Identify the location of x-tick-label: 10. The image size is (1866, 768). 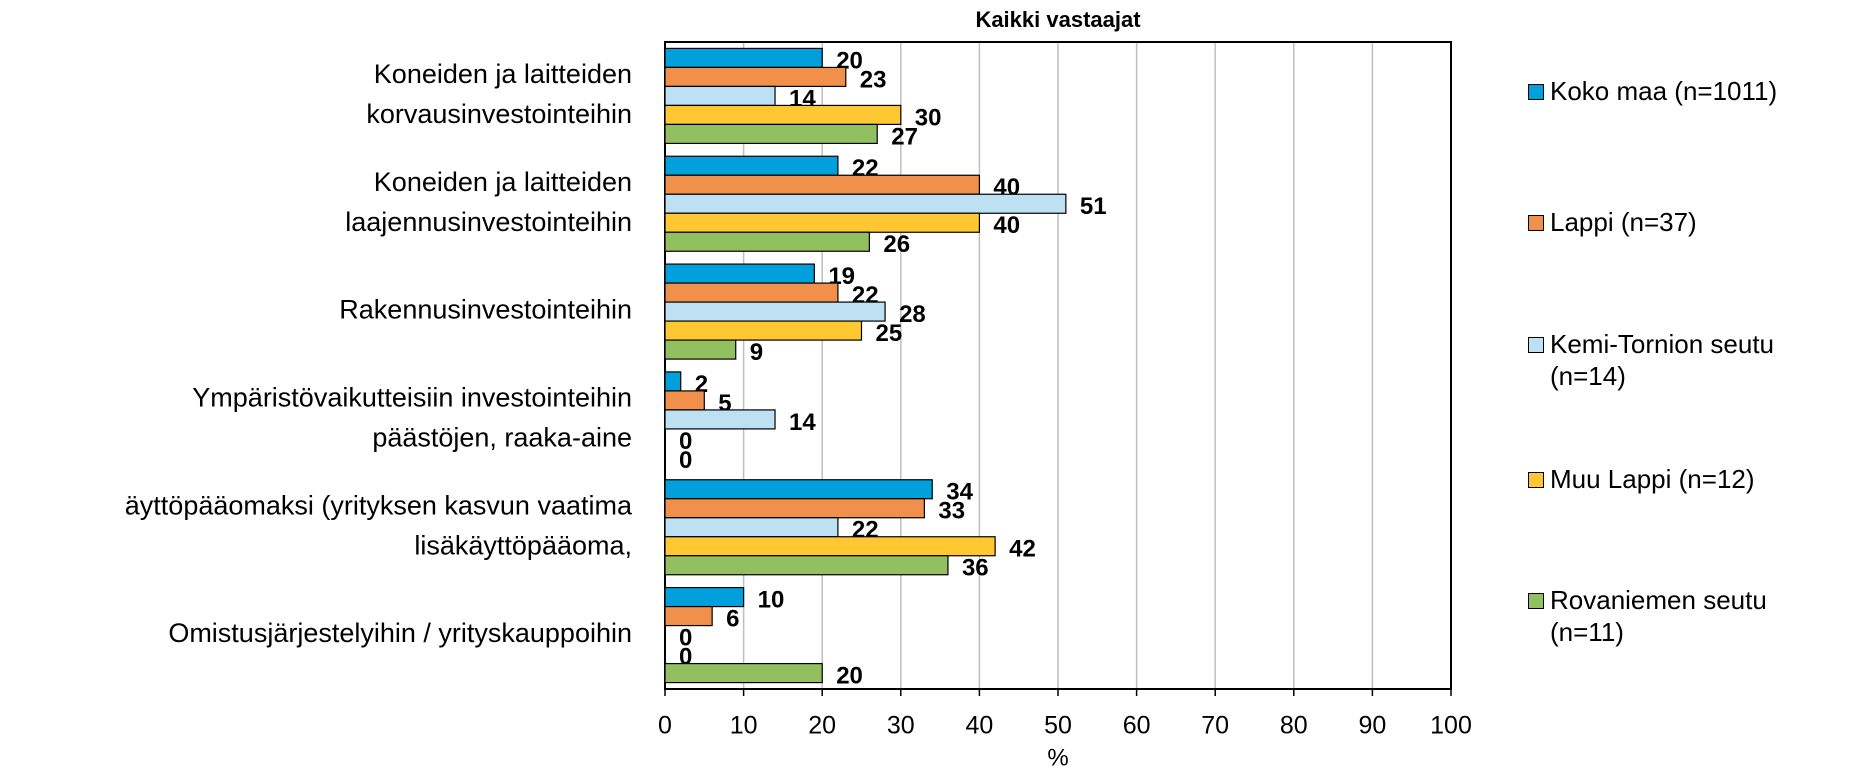
(744, 726).